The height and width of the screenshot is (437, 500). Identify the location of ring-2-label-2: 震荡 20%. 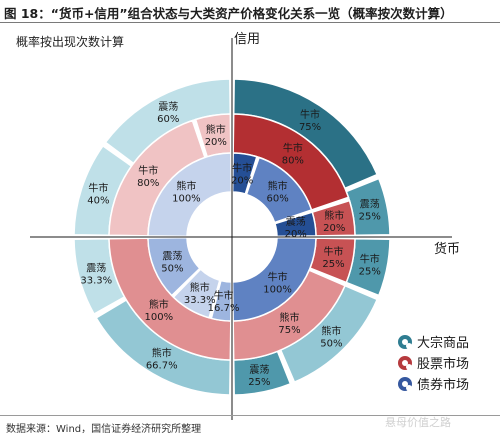
(296, 228).